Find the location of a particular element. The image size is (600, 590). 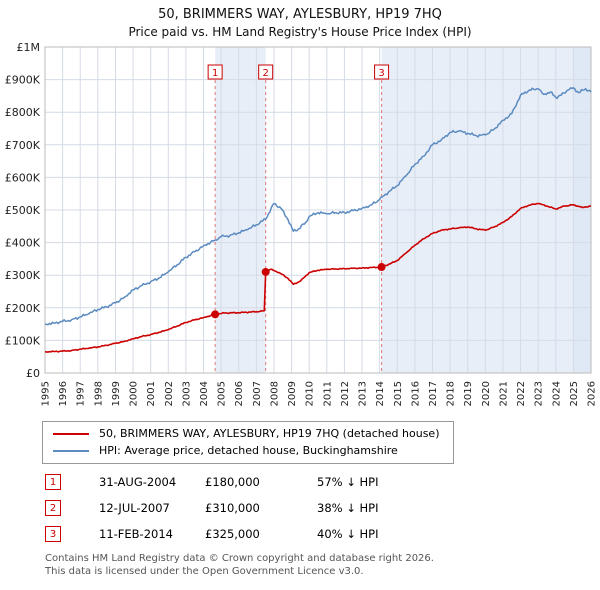

sale-flag-number: 1 is located at coordinates (215, 73).